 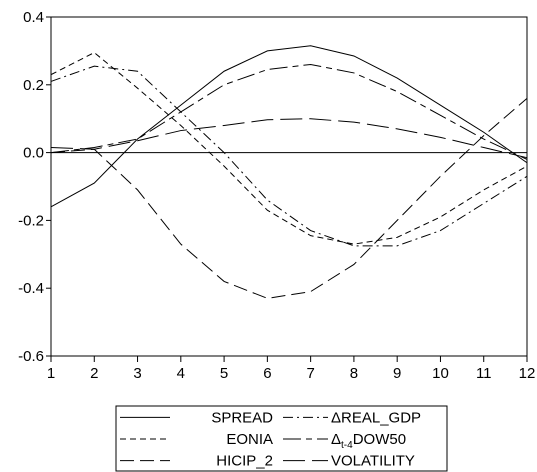 What do you see at coordinates (289, 138) in the screenshot?
I see `series-line-volatility` at bounding box center [289, 138].